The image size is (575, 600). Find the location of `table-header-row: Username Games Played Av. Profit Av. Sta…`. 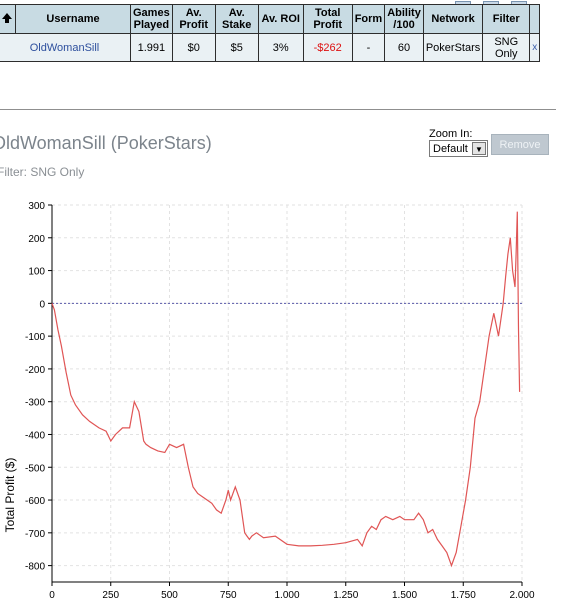

table-header-row: Username Games Played Av. Profit Av. Sta… is located at coordinates (270, 19).